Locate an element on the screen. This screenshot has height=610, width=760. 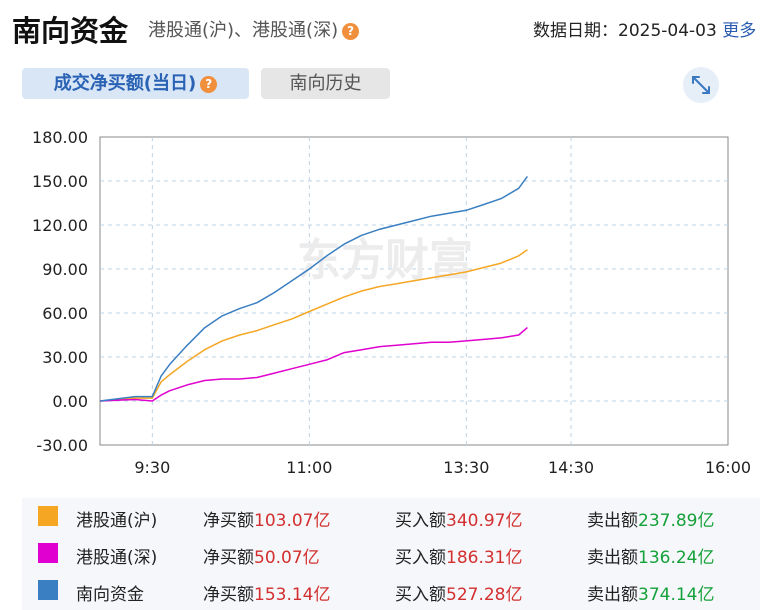
x-tick-label: 16:00 is located at coordinates (728, 467).